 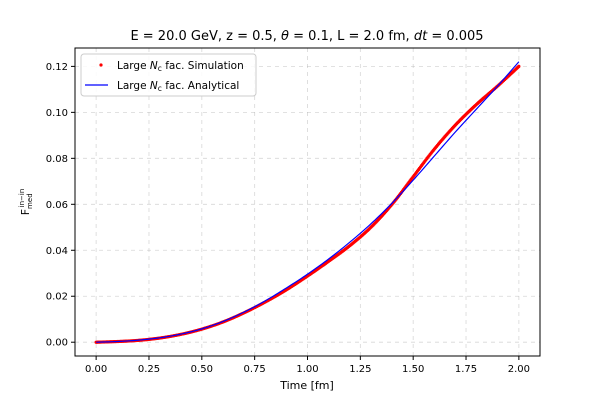 I want to click on x-tick-label: 1.75, so click(x=466, y=369).